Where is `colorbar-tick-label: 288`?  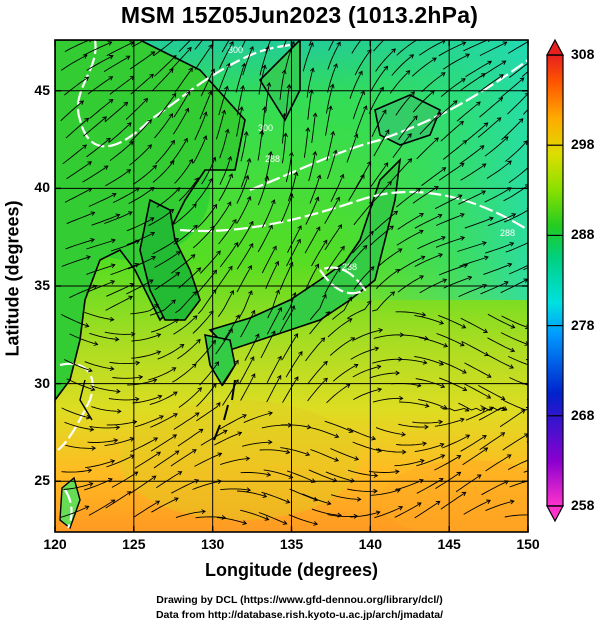
colorbar-tick-label: 288 is located at coordinates (583, 234).